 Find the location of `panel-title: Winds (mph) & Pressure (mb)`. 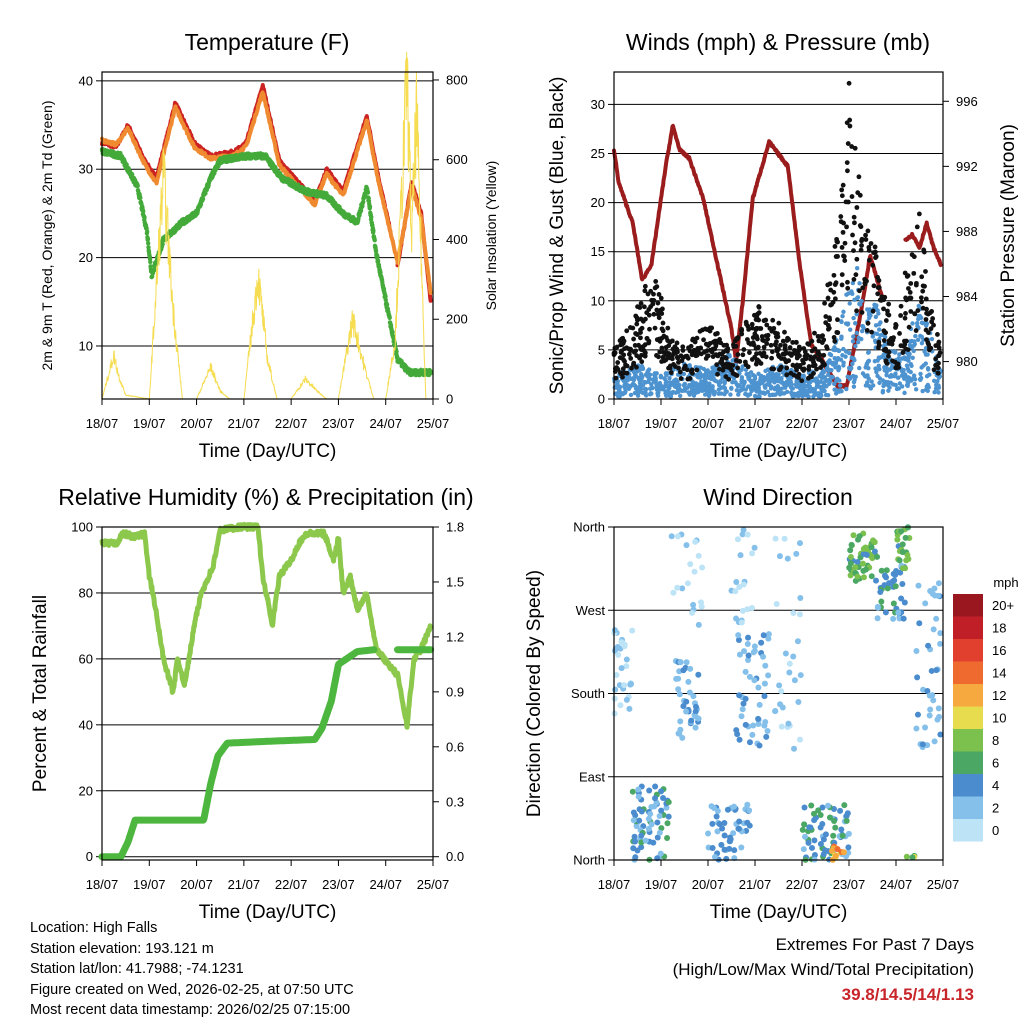

panel-title: Winds (mph) & Pressure (mb) is located at coordinates (778, 42).